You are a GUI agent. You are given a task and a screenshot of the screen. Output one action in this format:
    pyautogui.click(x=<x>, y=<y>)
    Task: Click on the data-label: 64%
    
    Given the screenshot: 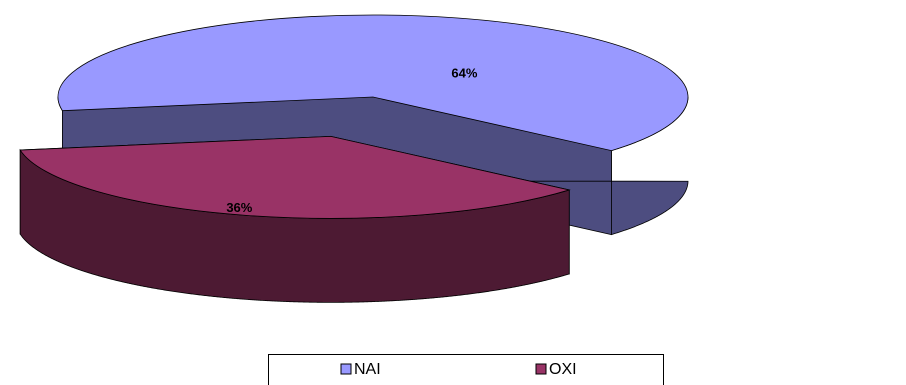 What is the action you would take?
    pyautogui.click(x=464, y=72)
    